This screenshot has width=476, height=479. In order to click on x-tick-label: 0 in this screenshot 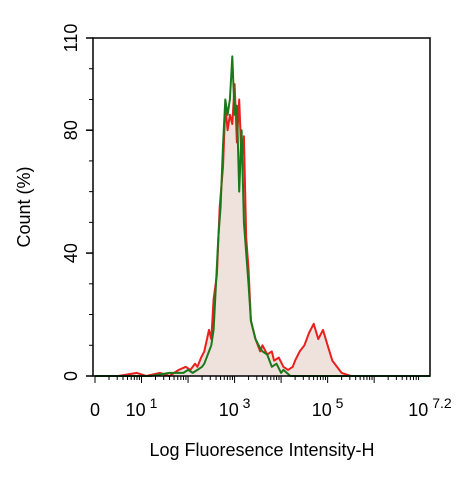, I will do `click(95, 410)`.